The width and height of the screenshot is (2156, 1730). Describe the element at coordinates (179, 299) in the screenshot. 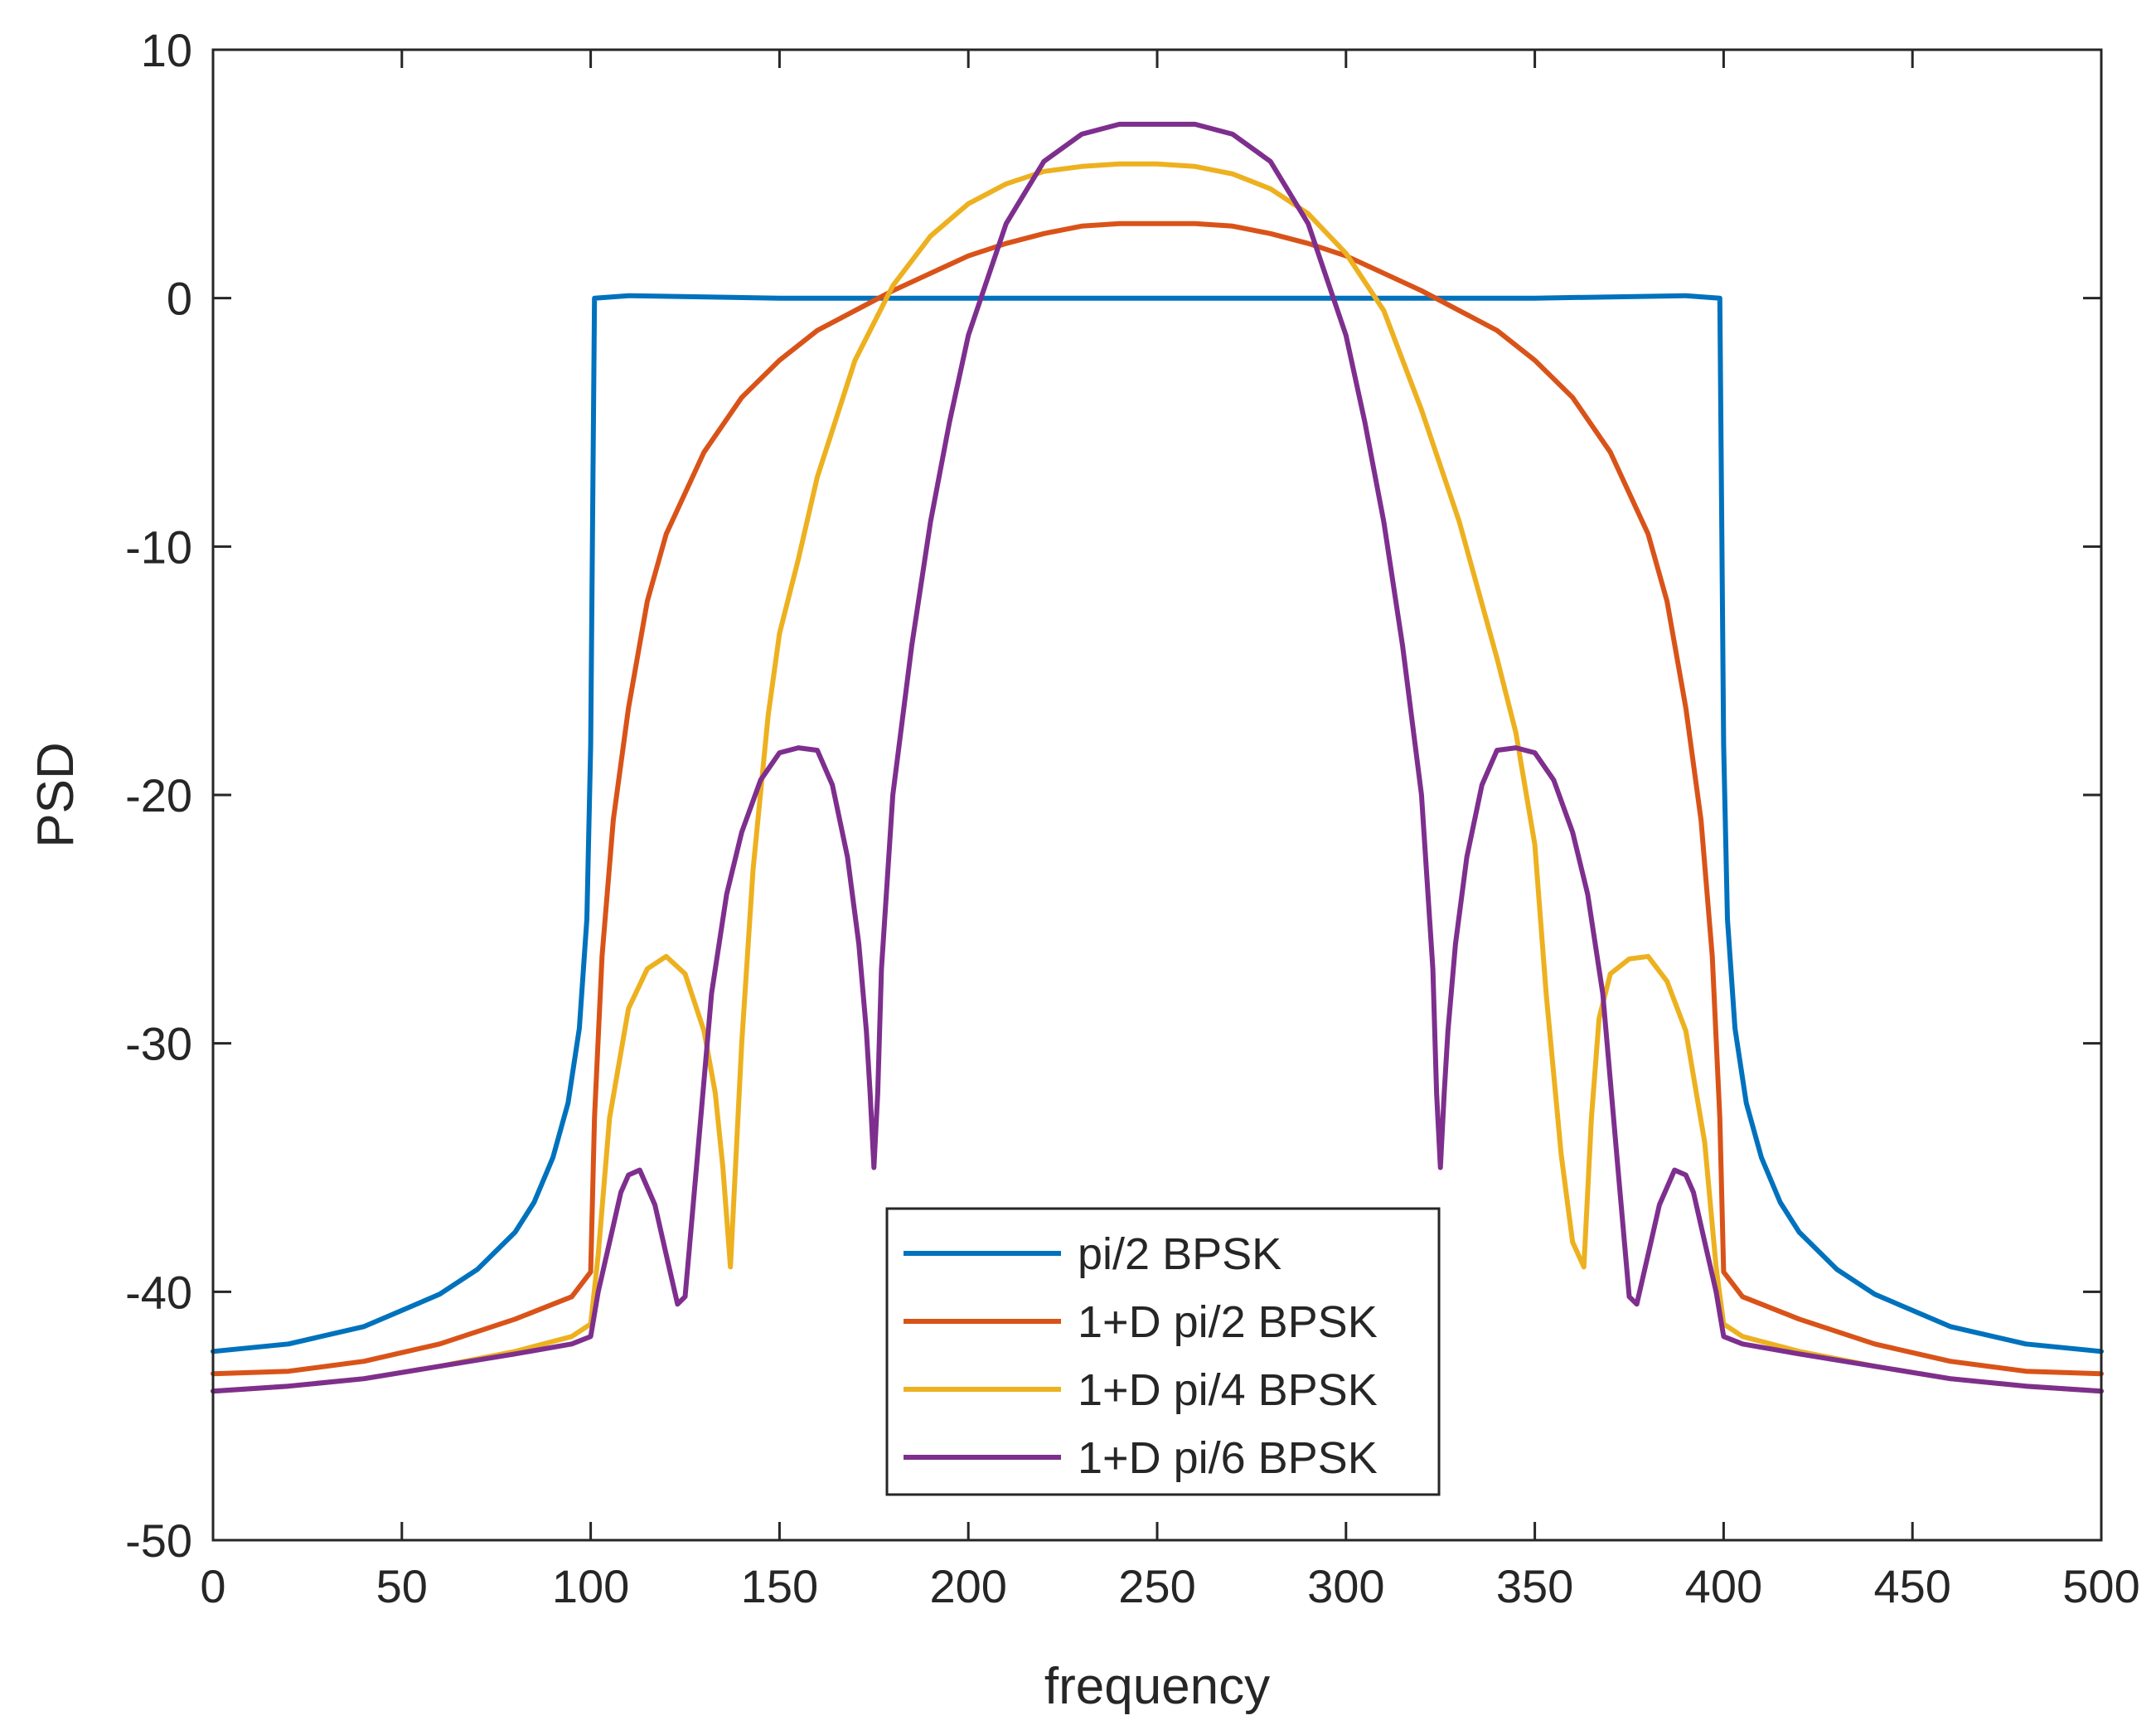

I see `y-tick-label: 0` at that location.